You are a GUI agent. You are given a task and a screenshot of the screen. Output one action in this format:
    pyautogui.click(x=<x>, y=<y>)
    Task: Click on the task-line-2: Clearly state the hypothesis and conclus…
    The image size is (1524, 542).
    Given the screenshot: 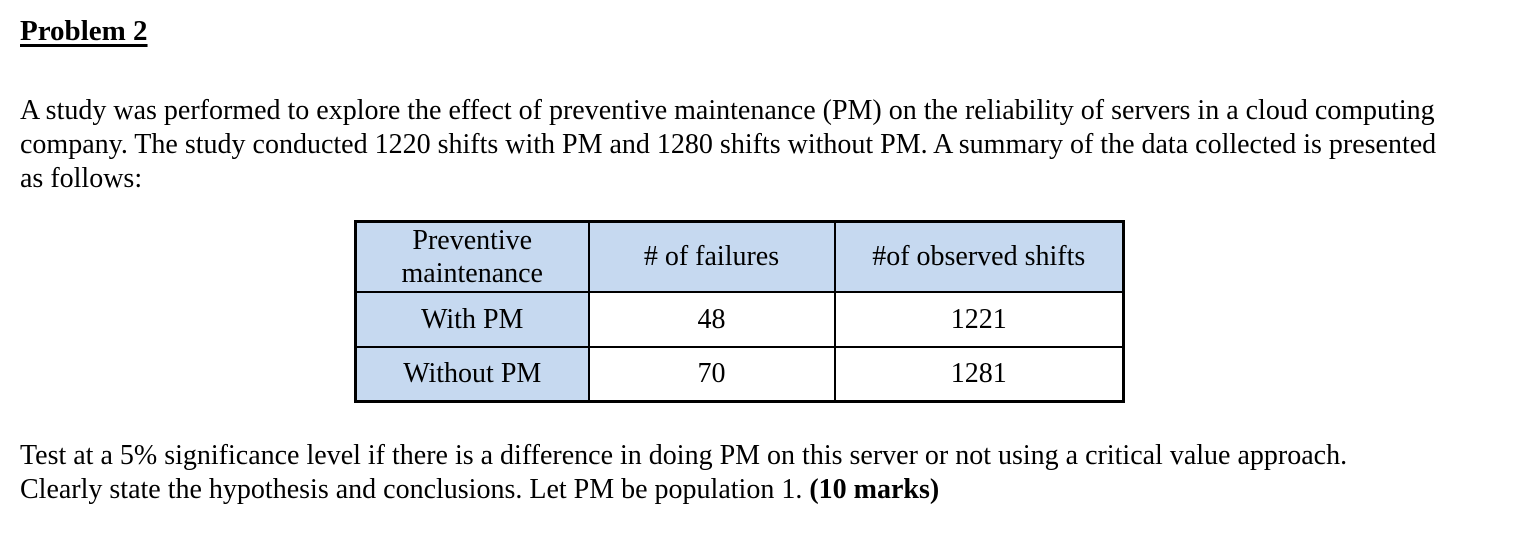 What is the action you would take?
    pyautogui.click(x=772, y=490)
    